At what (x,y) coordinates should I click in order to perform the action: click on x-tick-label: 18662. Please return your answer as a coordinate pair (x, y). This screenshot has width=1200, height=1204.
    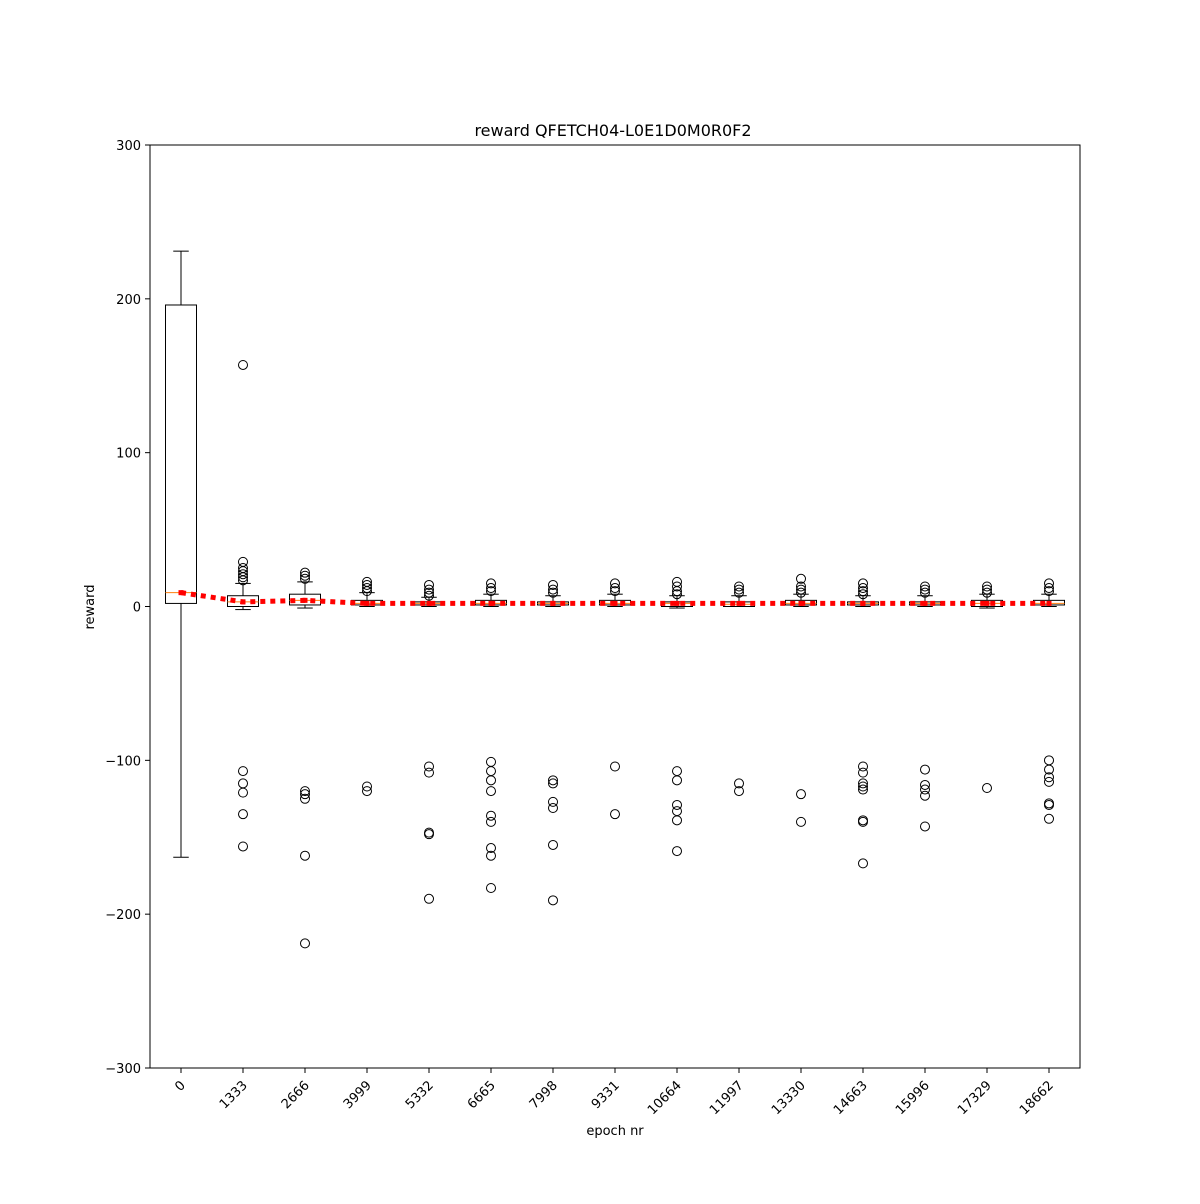
    Looking at the image, I should click on (1037, 1098).